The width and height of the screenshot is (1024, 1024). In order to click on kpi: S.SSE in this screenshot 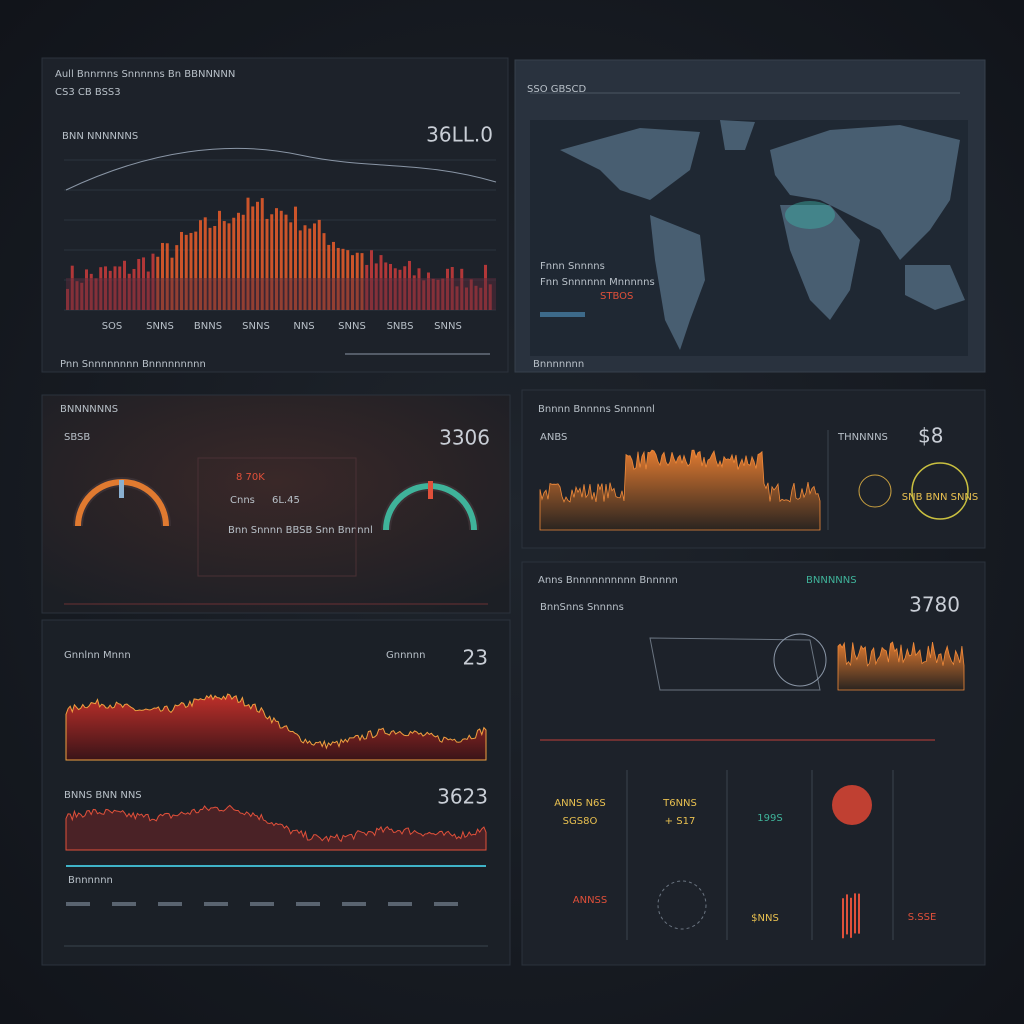, I will do `click(922, 917)`.